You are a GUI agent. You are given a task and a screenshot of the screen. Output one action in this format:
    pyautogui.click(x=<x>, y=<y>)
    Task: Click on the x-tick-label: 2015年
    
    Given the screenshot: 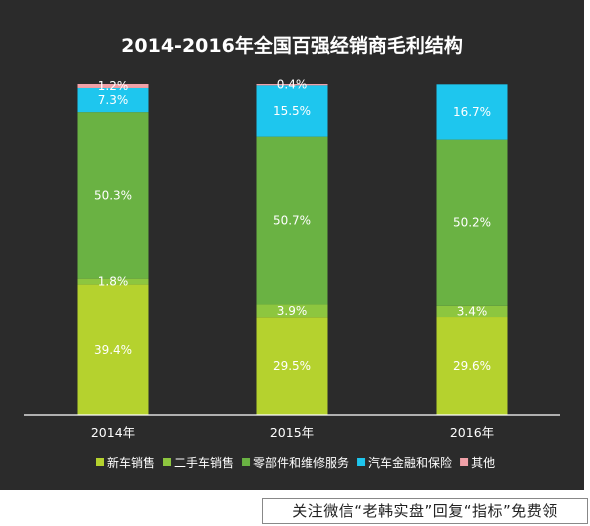 What is the action you would take?
    pyautogui.click(x=292, y=432)
    